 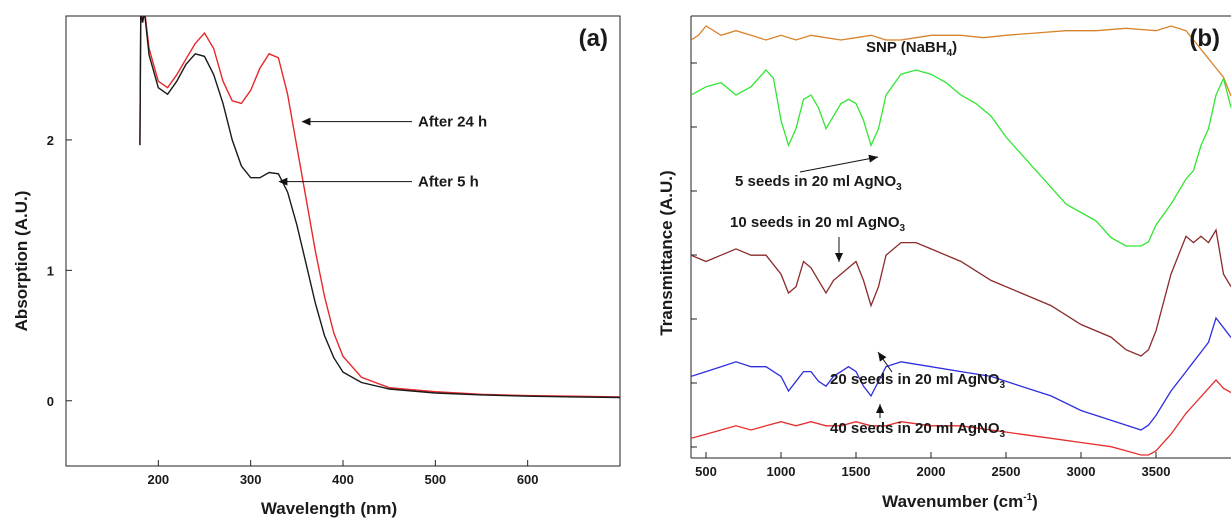 I want to click on x-tick-label: 200, so click(x=158, y=479).